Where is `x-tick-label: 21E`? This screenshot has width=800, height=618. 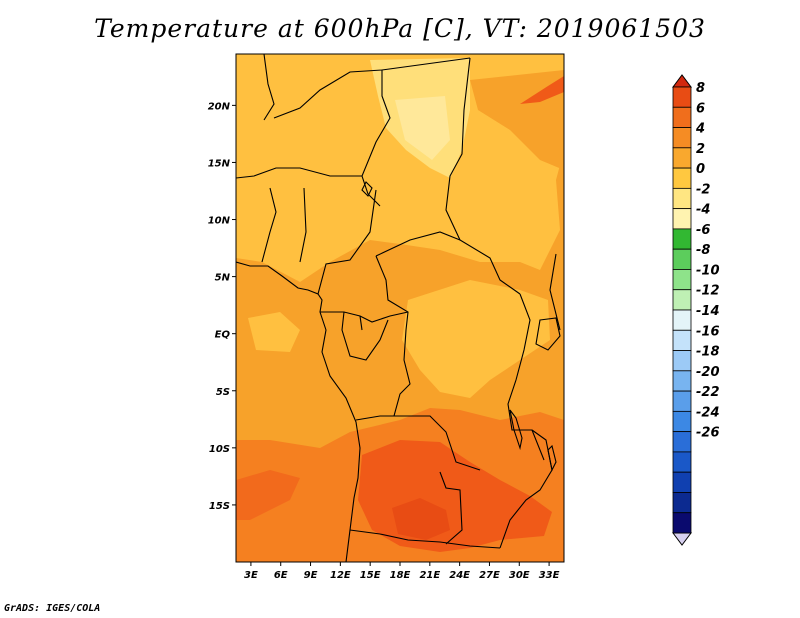 x-tick-label: 21E is located at coordinates (429, 575).